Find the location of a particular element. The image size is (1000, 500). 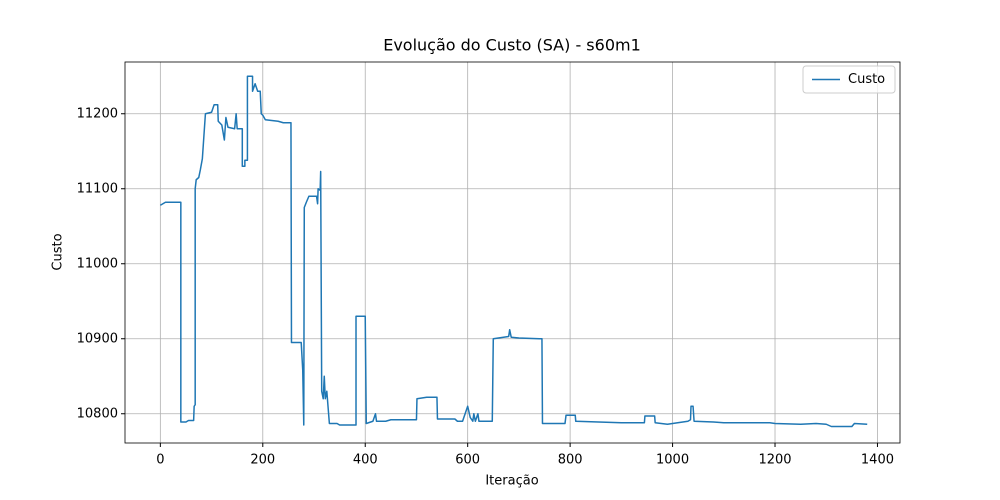

y-axis-label: Custo is located at coordinates (58, 251).